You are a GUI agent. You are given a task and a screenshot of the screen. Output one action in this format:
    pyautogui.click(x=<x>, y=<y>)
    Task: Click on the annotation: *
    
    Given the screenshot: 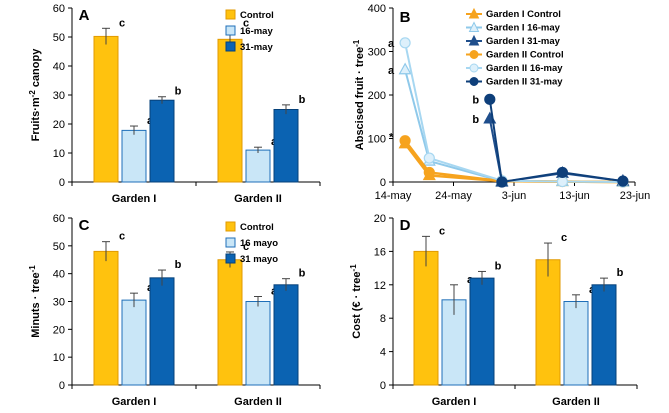 What is the action you would take?
    pyautogui.click(x=391, y=138)
    